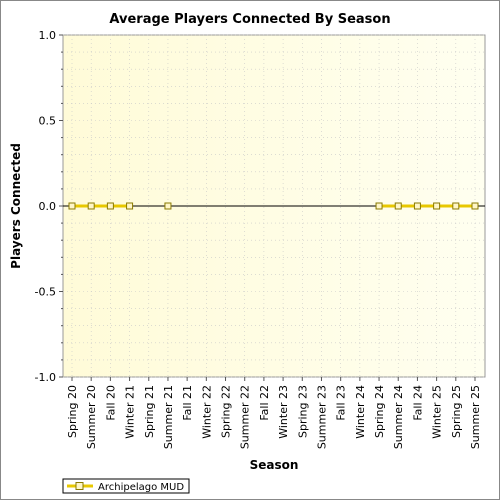  I want to click on x-tick-label: Spring 23, so click(302, 411).